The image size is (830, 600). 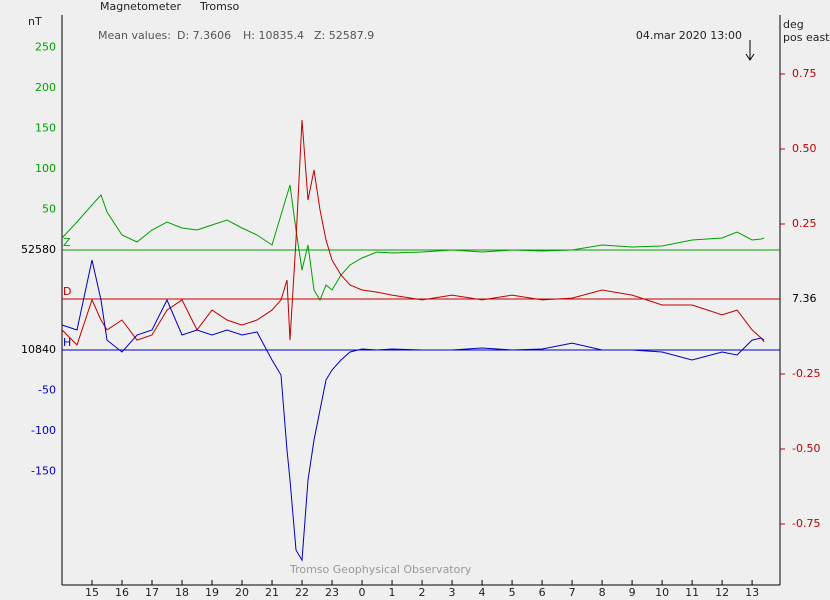 What do you see at coordinates (45, 168) in the screenshot?
I see `y-tick-label: 100` at bounding box center [45, 168].